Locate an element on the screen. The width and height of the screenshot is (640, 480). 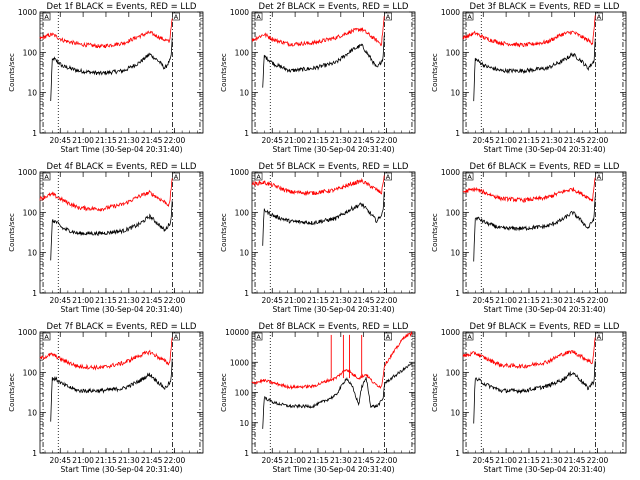
subplot-title: Det 6f BLACK = Events, RED = LLD is located at coordinates (545, 167).